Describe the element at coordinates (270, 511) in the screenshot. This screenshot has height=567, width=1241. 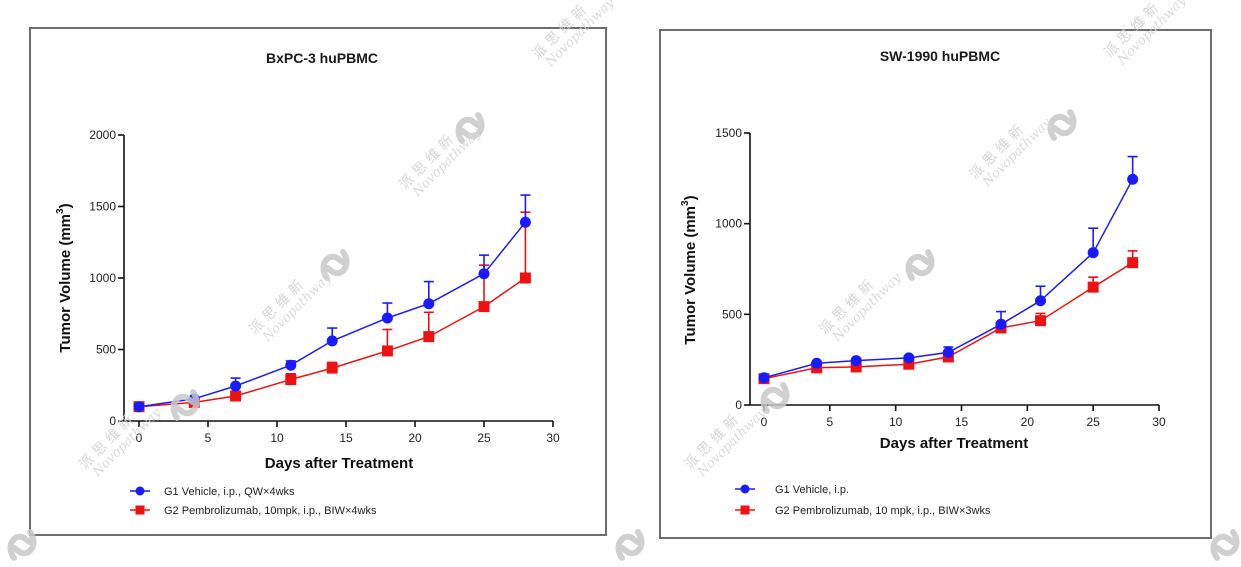
I see `legend-label: G2 Pembrolizumab, 10mpk, i.p., BIW×4wks` at that location.